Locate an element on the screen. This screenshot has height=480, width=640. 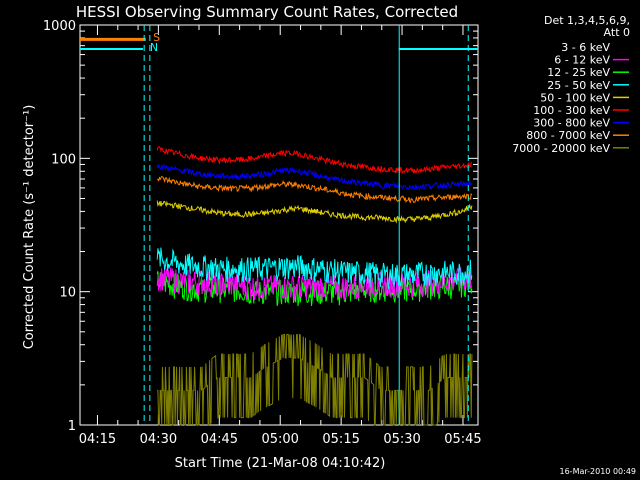
x-tick-label: 04:30 is located at coordinates (158, 439).